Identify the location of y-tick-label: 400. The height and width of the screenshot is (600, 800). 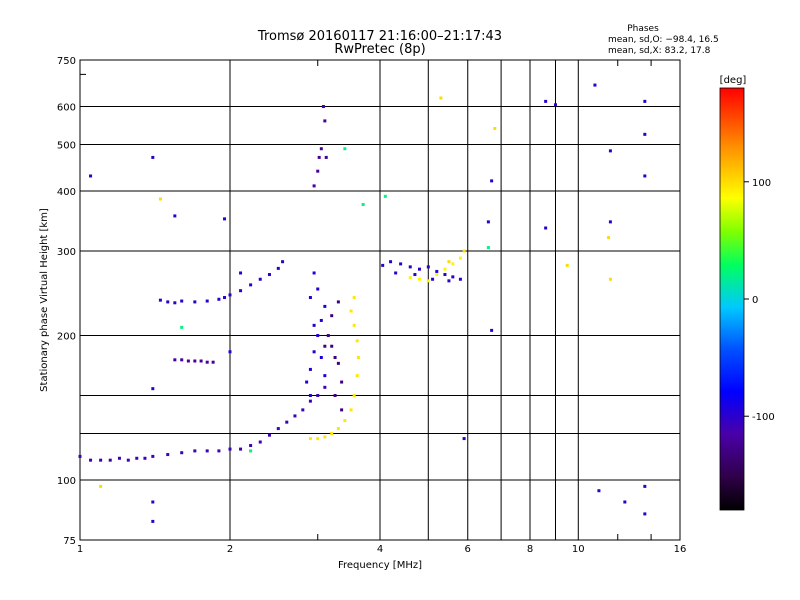
(66, 192).